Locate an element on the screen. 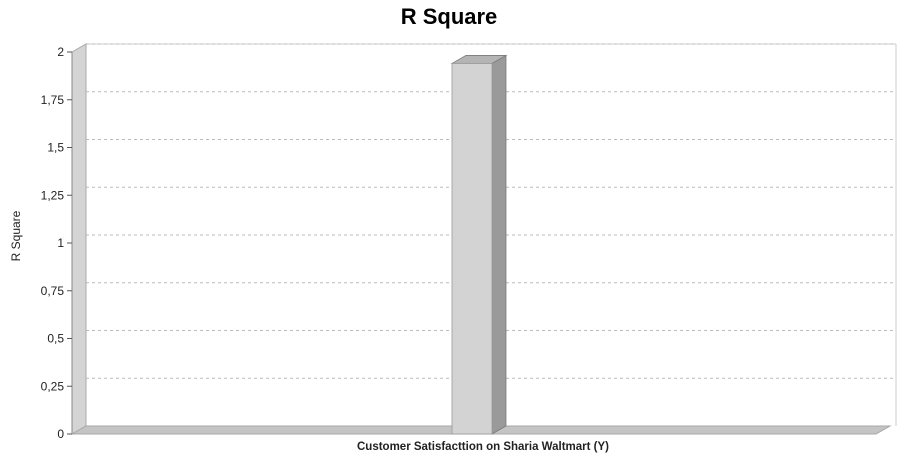  y-tick-label: 0,25 is located at coordinates (53, 386).